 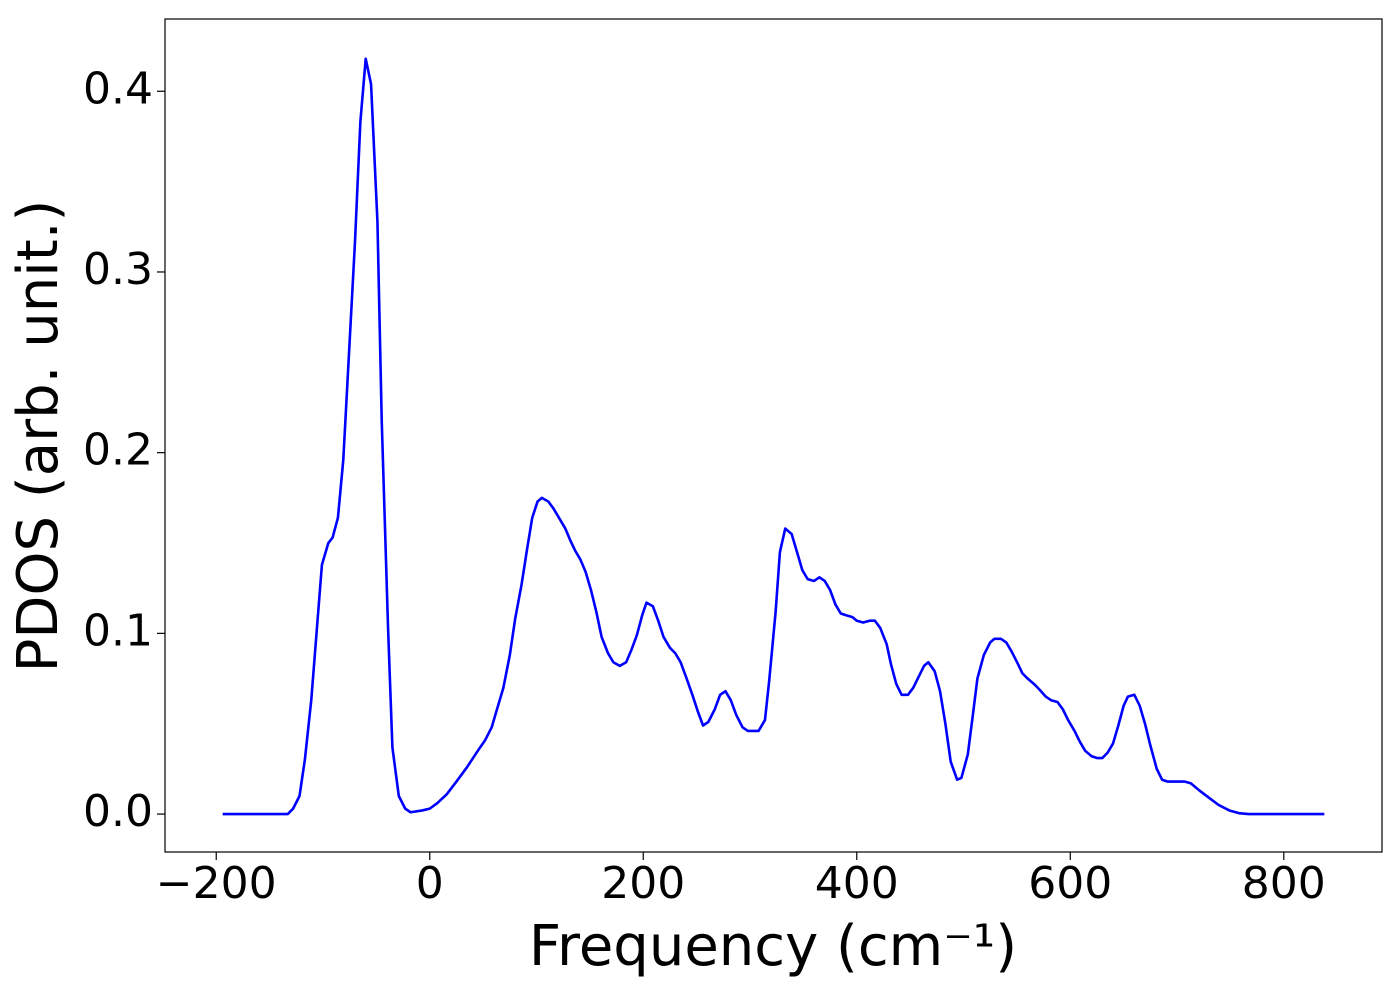 I want to click on y-tick-label: 0.2, so click(x=118, y=450).